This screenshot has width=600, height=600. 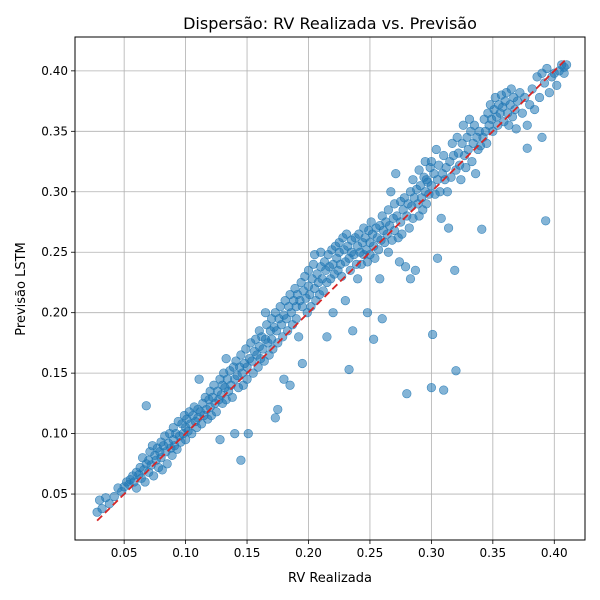 What do you see at coordinates (339, 550) in the screenshot?
I see `x-axis-ticks: 0.05 0.10 0.15 0.20 0.25 0.30 0.35 0.40` at bounding box center [339, 550].